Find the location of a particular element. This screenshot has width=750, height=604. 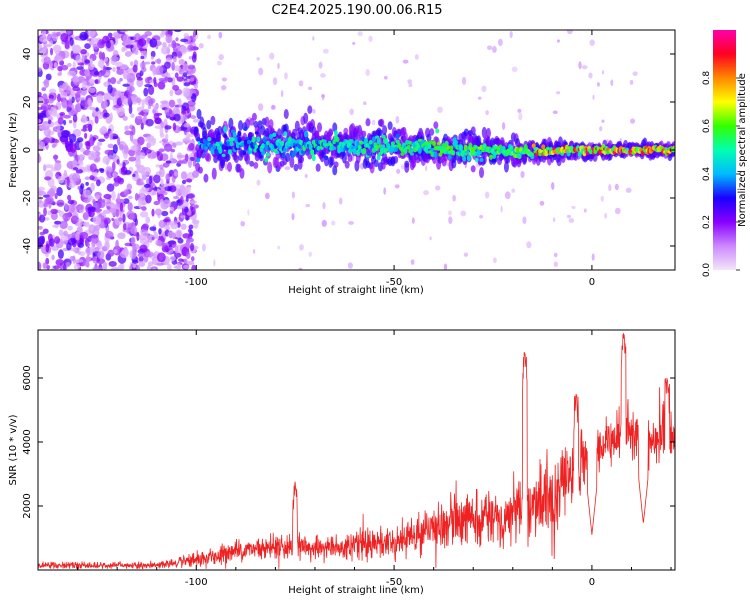

y-tick-label: -20 is located at coordinates (27, 198).